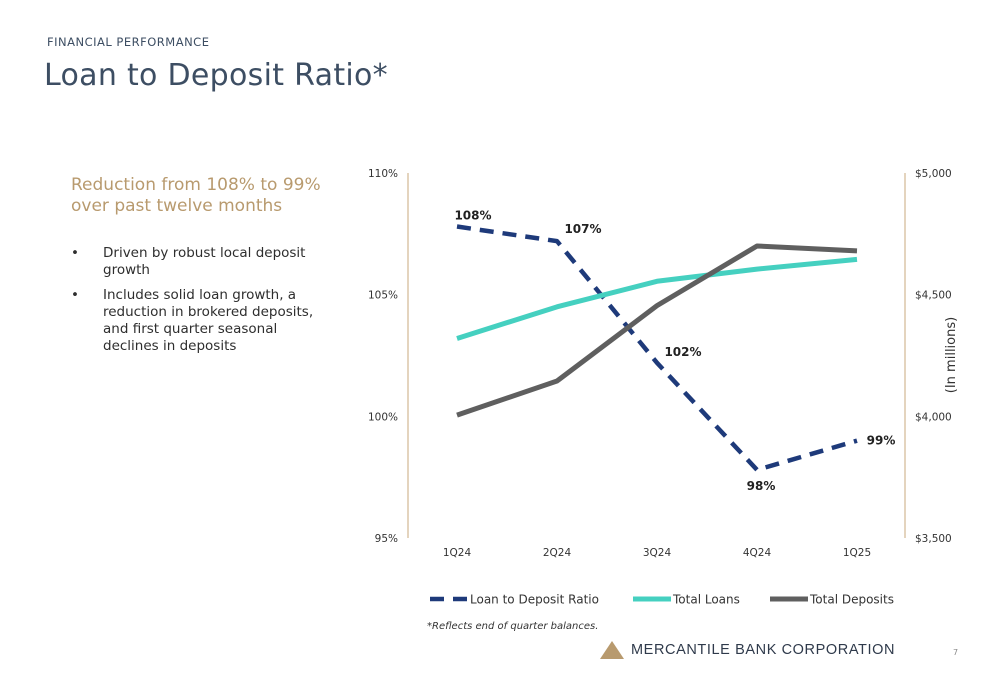 This screenshot has height=685, width=1000. What do you see at coordinates (557, 553) in the screenshot?
I see `x-tick-label: 2Q24` at bounding box center [557, 553].